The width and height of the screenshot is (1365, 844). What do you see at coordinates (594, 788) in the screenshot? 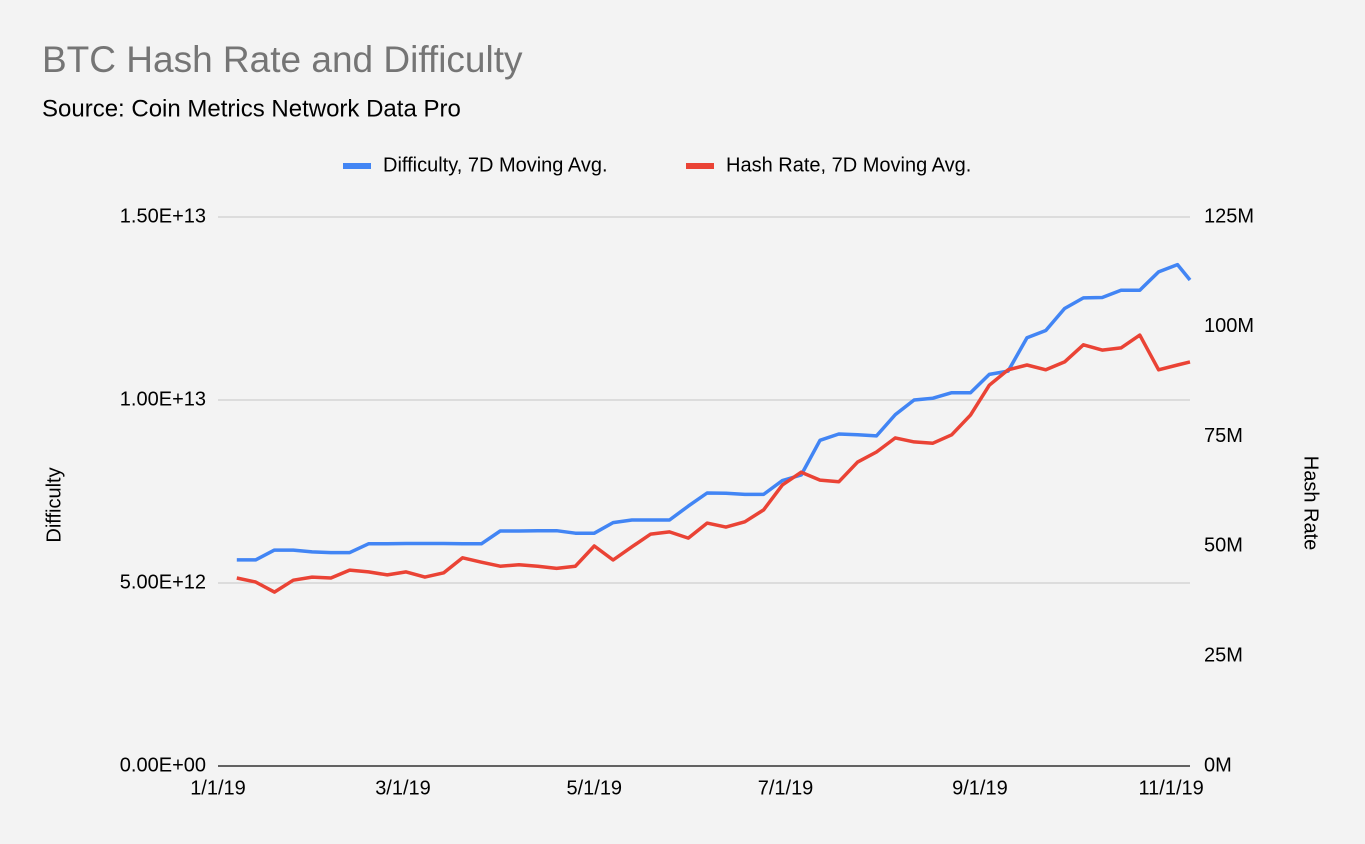
I see `x-tick-label: 5/1/19` at bounding box center [594, 788].